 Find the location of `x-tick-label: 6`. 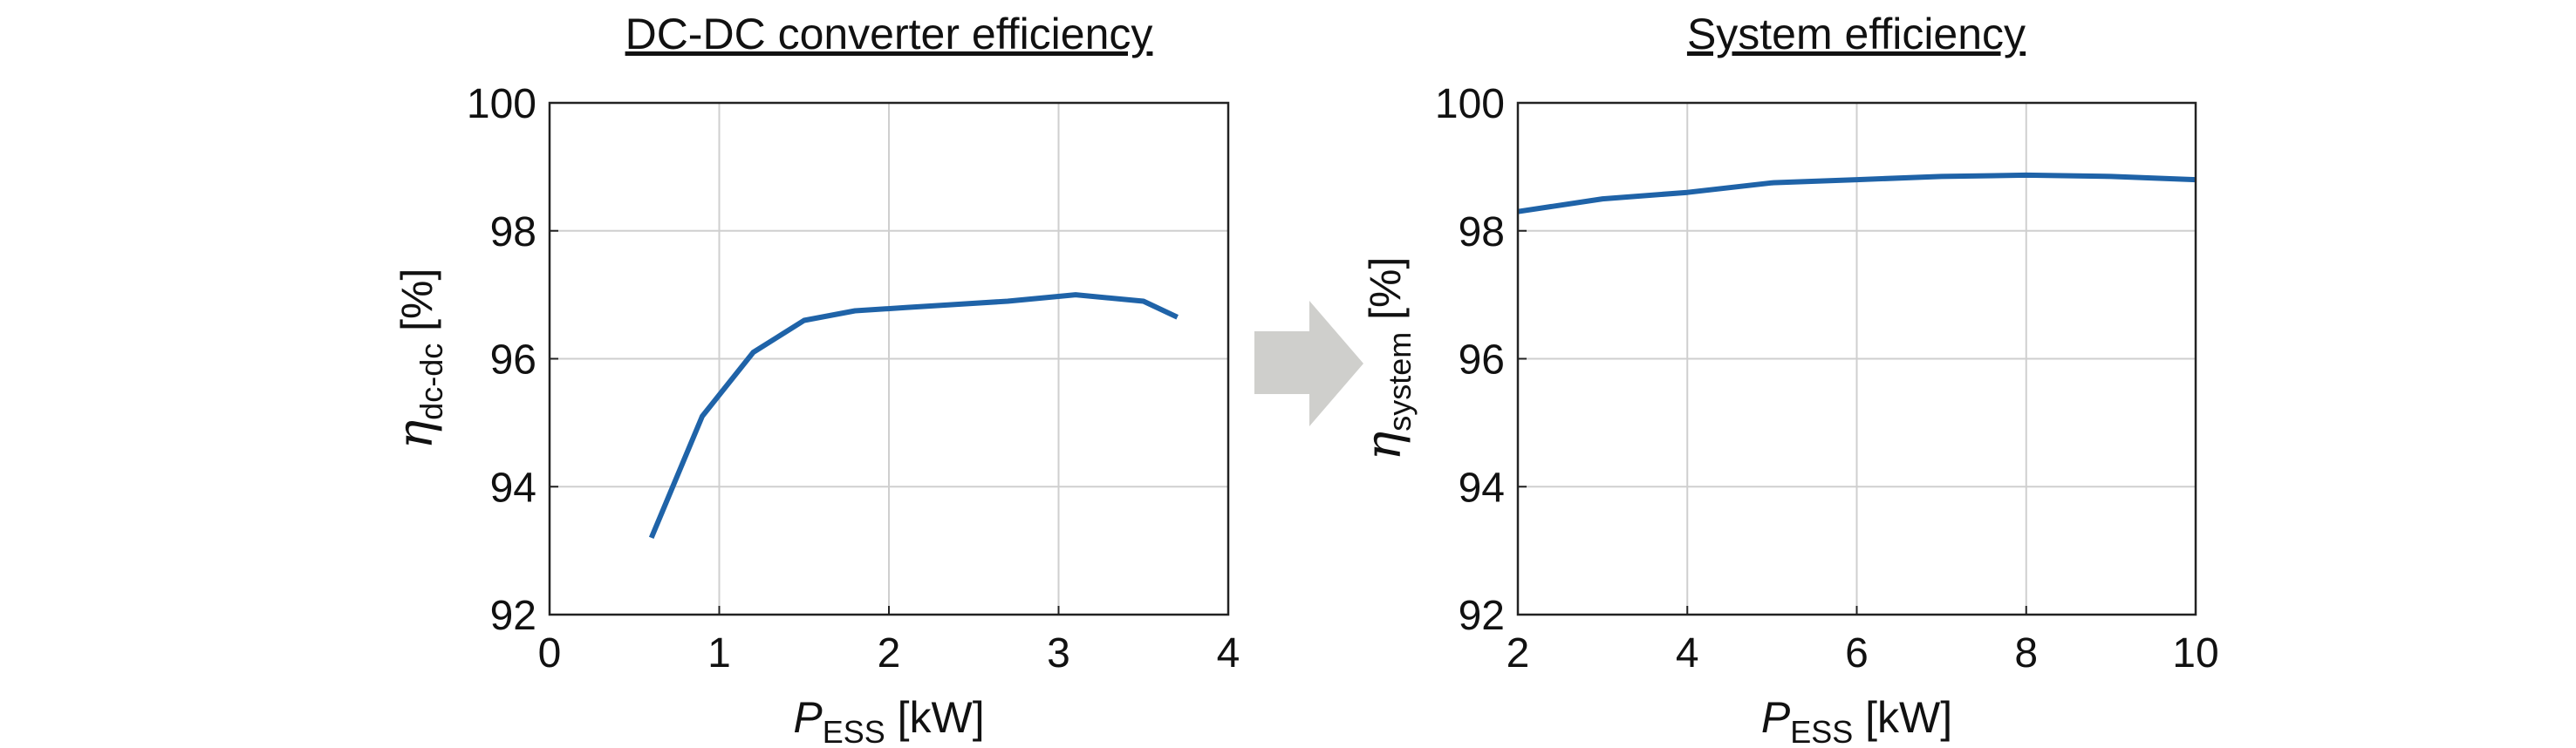

x-tick-label: 6 is located at coordinates (1857, 653).